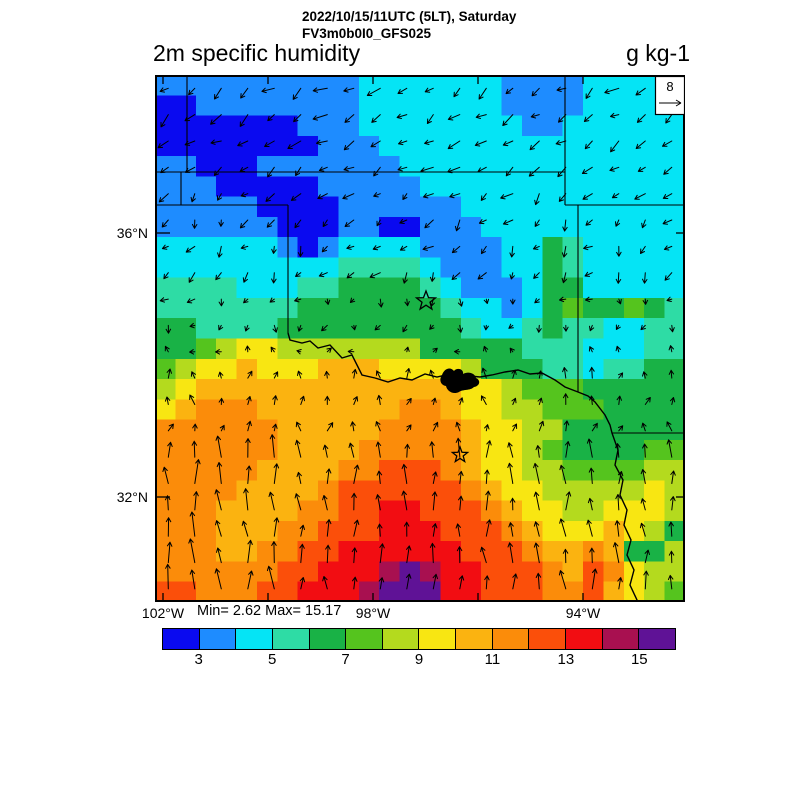 This screenshot has height=800, width=800. Describe the element at coordinates (566, 659) in the screenshot. I see `colorbar-tick-label: 13` at that location.